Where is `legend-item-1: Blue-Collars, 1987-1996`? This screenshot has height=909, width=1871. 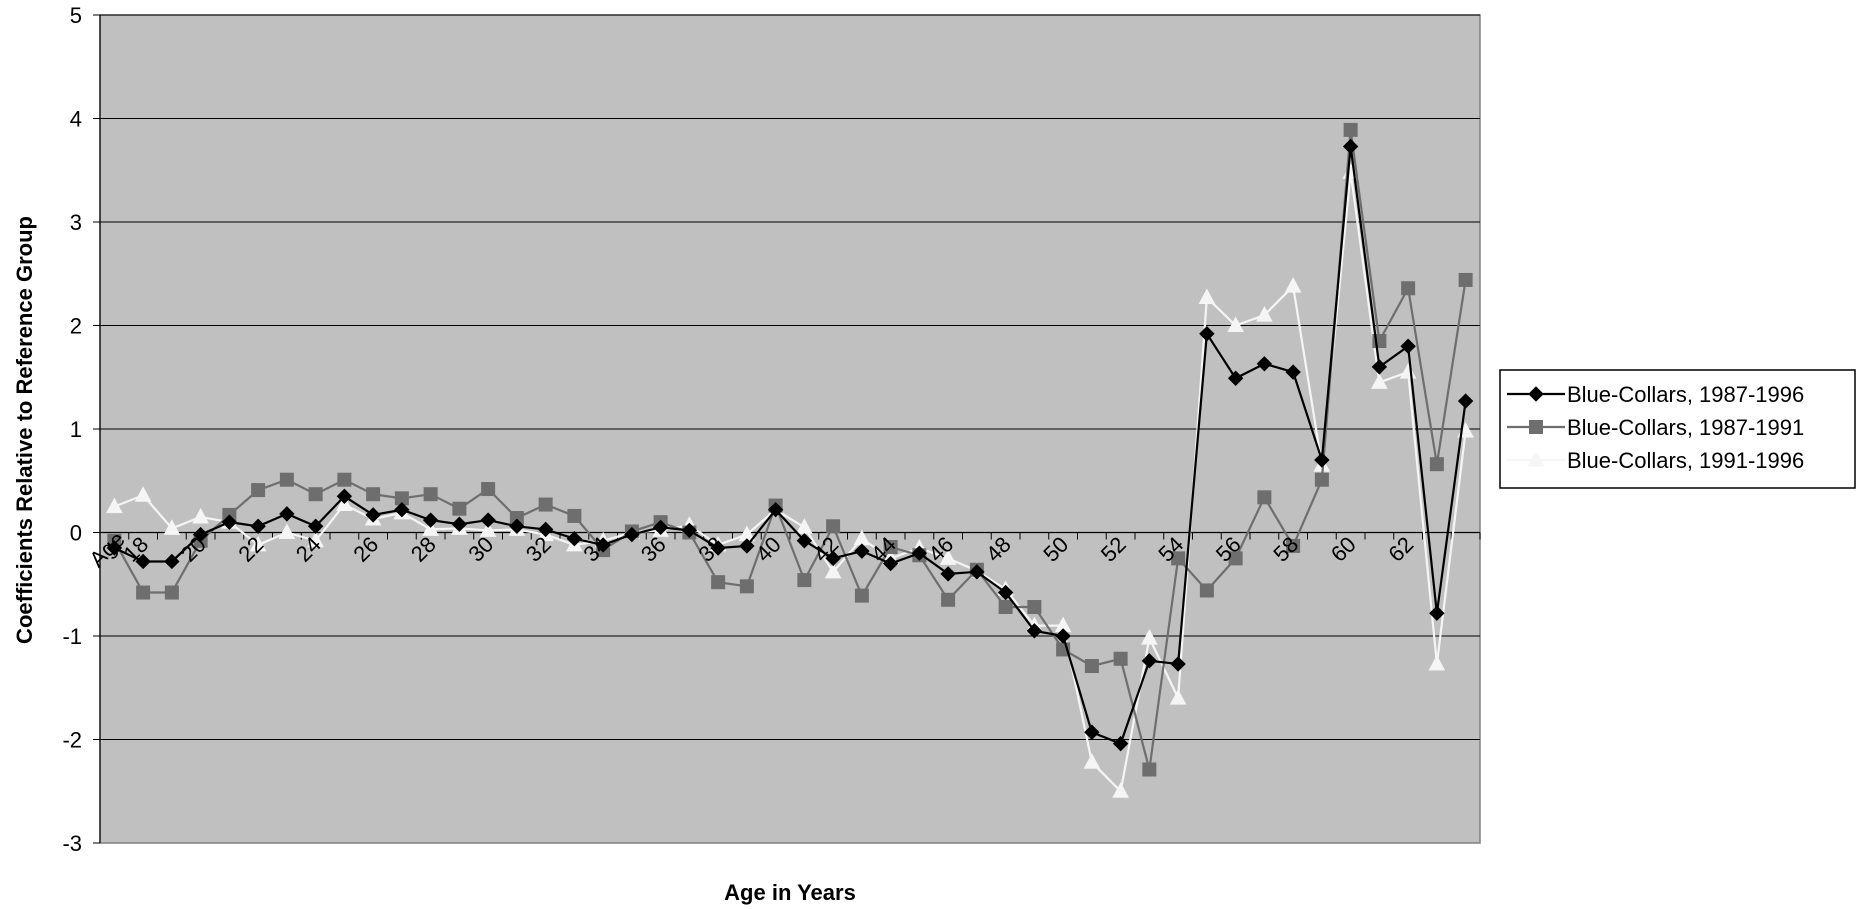
legend-item-1: Blue-Collars, 1987-1996 is located at coordinates (1655, 394).